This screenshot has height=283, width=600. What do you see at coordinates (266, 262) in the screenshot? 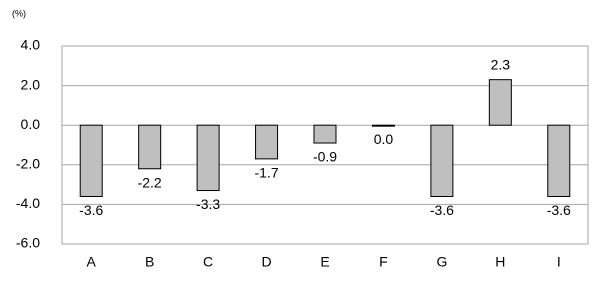
I see `x-tick-label: D` at bounding box center [266, 262].